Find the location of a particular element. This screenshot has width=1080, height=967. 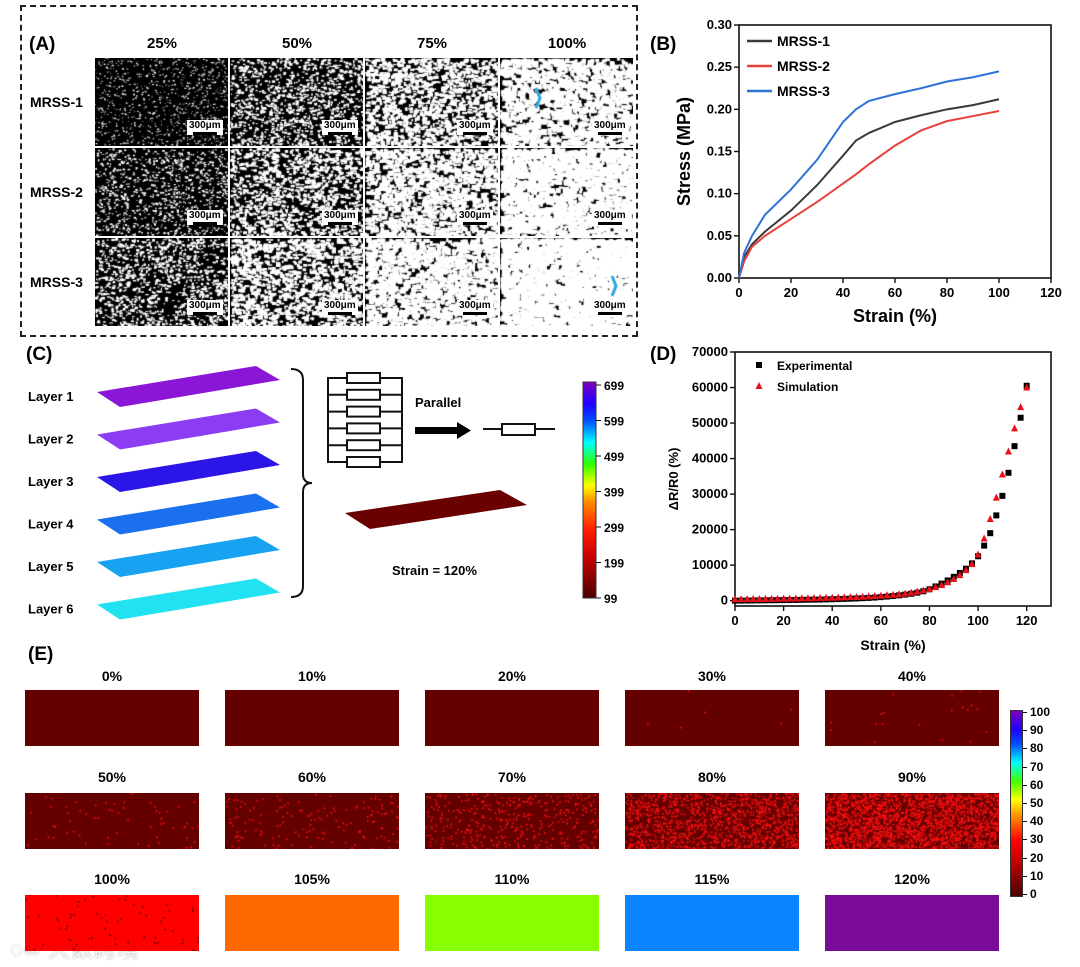

strain-label: 100% is located at coordinates (112, 879).